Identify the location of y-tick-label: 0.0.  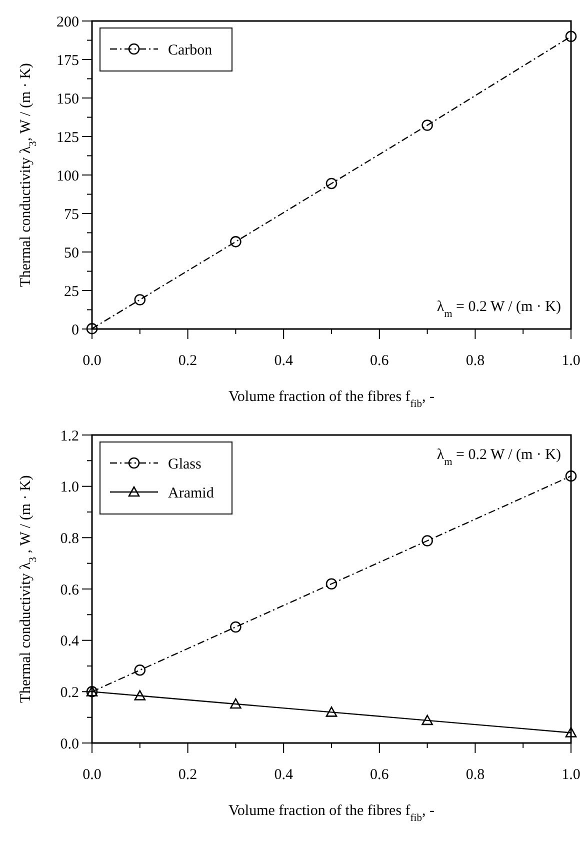
(69, 744).